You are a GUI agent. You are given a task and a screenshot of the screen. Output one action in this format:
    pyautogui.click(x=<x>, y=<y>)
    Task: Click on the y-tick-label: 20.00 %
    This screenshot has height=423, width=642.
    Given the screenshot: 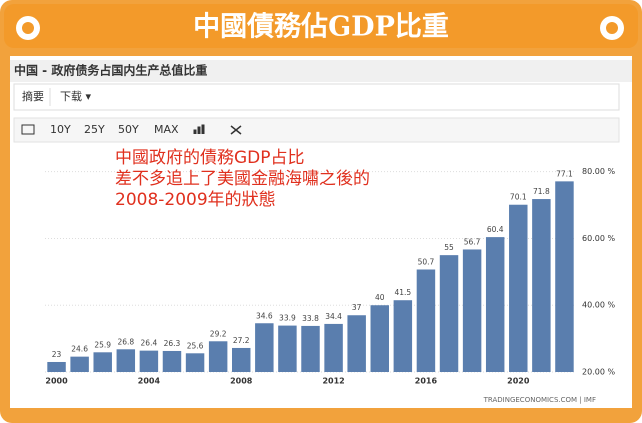 What is the action you would take?
    pyautogui.click(x=598, y=372)
    